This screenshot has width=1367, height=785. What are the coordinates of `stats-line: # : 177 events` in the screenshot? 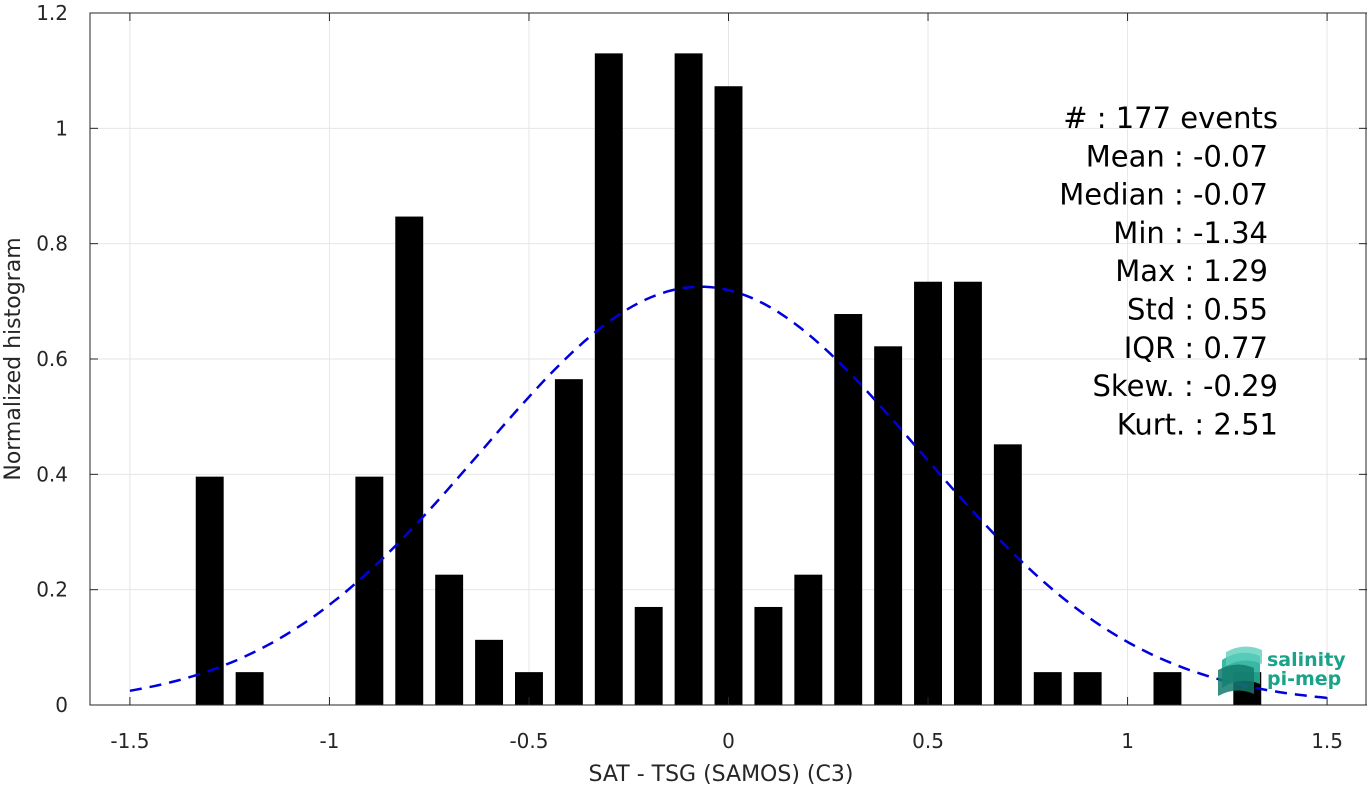 It's located at (1170, 118).